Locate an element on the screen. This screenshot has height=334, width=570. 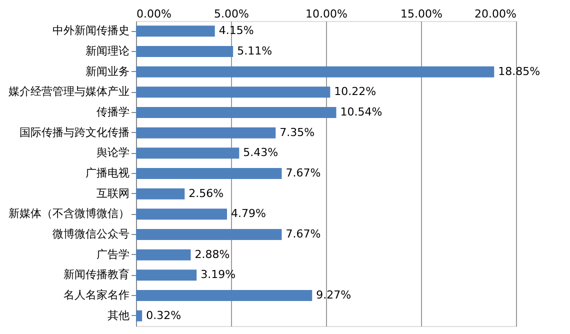
data-label: 4.79% is located at coordinates (248, 213).